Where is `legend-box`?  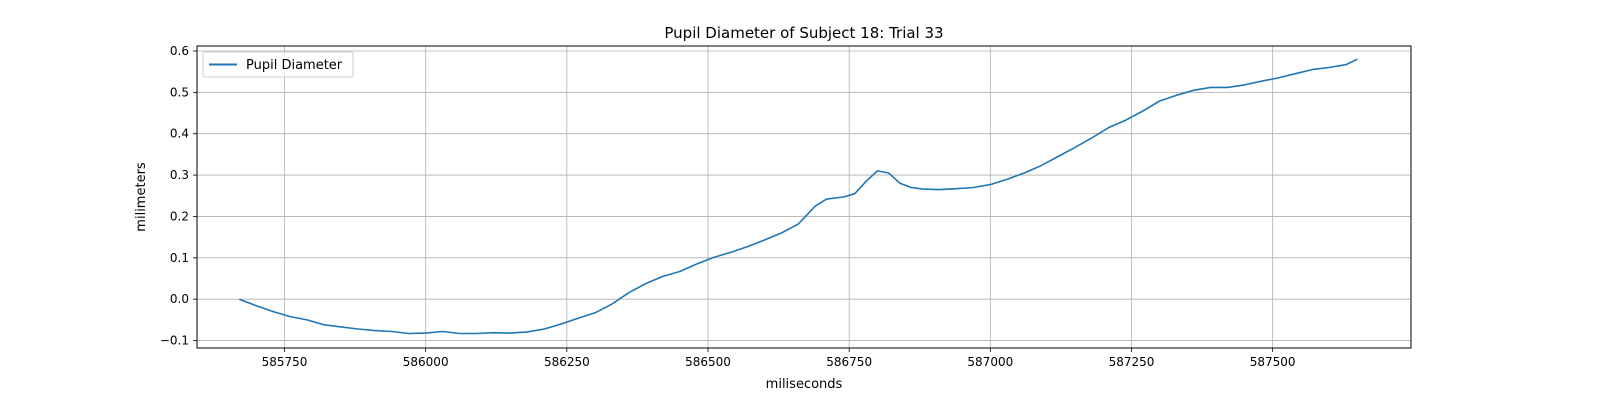
legend-box is located at coordinates (278, 64).